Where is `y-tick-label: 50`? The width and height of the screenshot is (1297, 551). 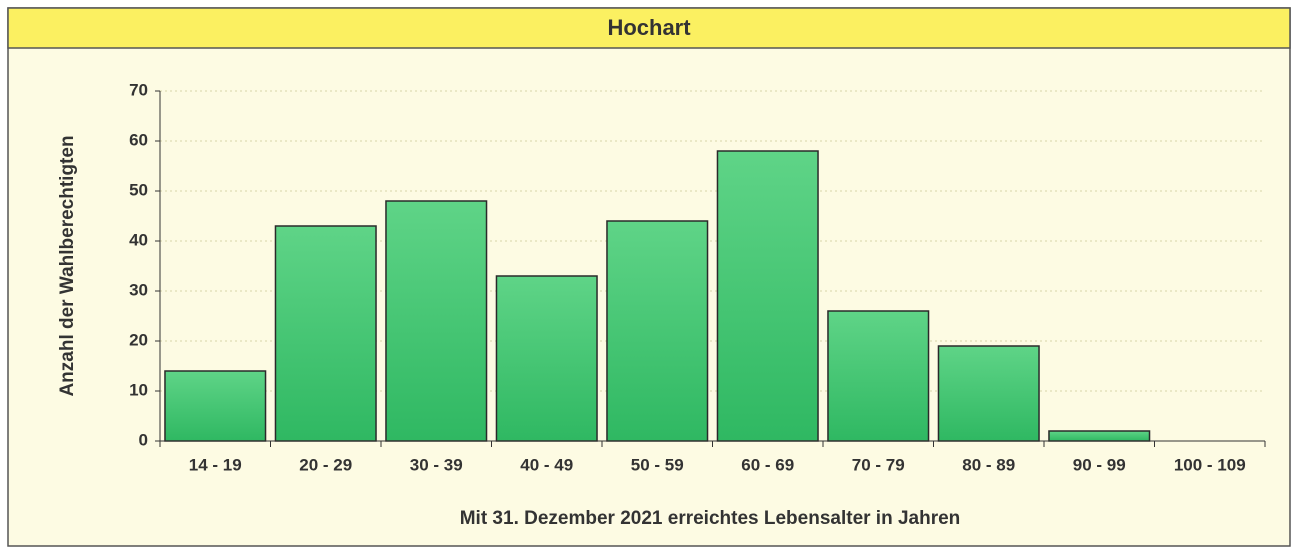
y-tick-label: 50 is located at coordinates (138, 189).